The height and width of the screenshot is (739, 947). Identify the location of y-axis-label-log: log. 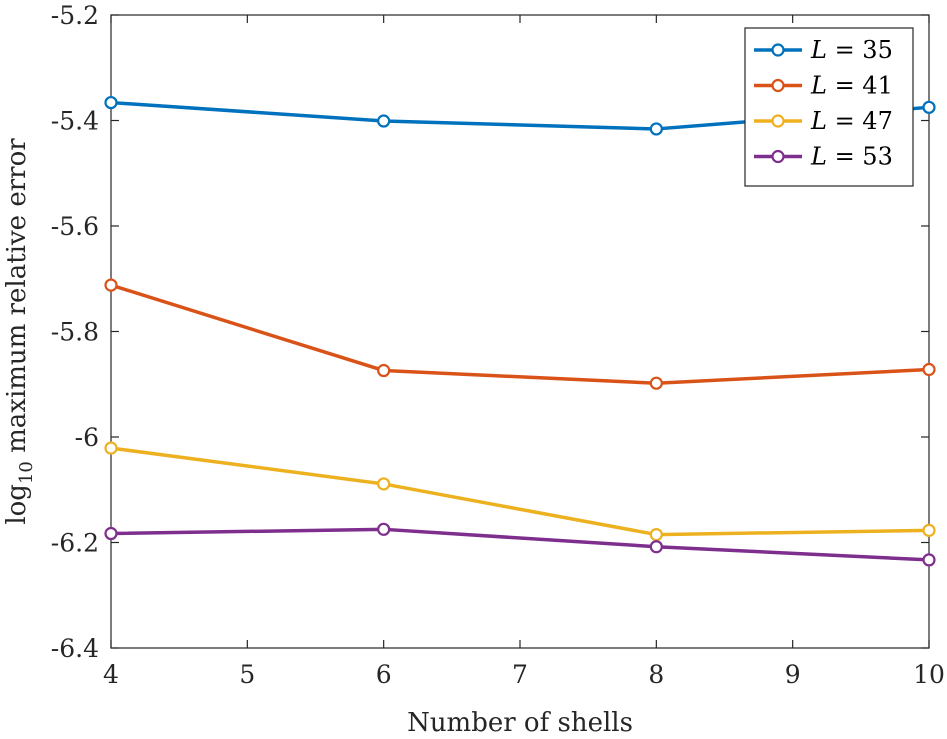
(17, 504).